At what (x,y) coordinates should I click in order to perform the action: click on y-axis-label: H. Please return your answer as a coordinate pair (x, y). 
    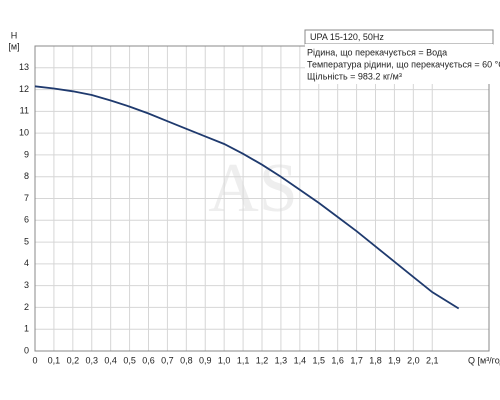
    Looking at the image, I should click on (14, 35).